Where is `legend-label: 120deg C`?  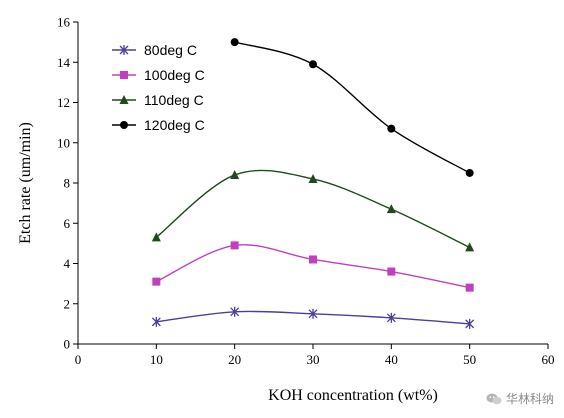 legend-label: 120deg C is located at coordinates (174, 125).